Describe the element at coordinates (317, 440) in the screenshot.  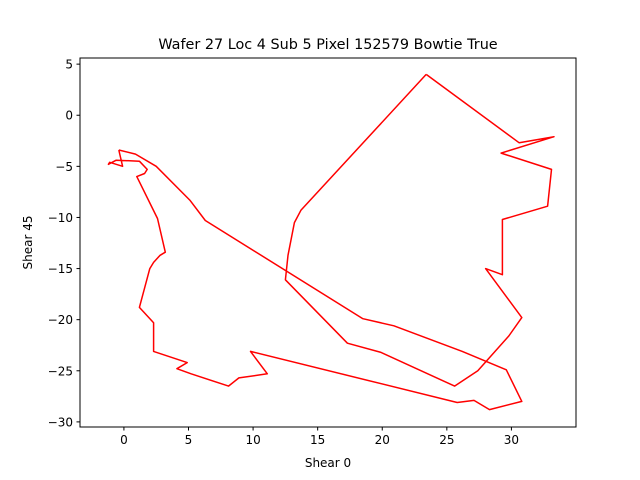
I see `x-tick-label: 15` at that location.